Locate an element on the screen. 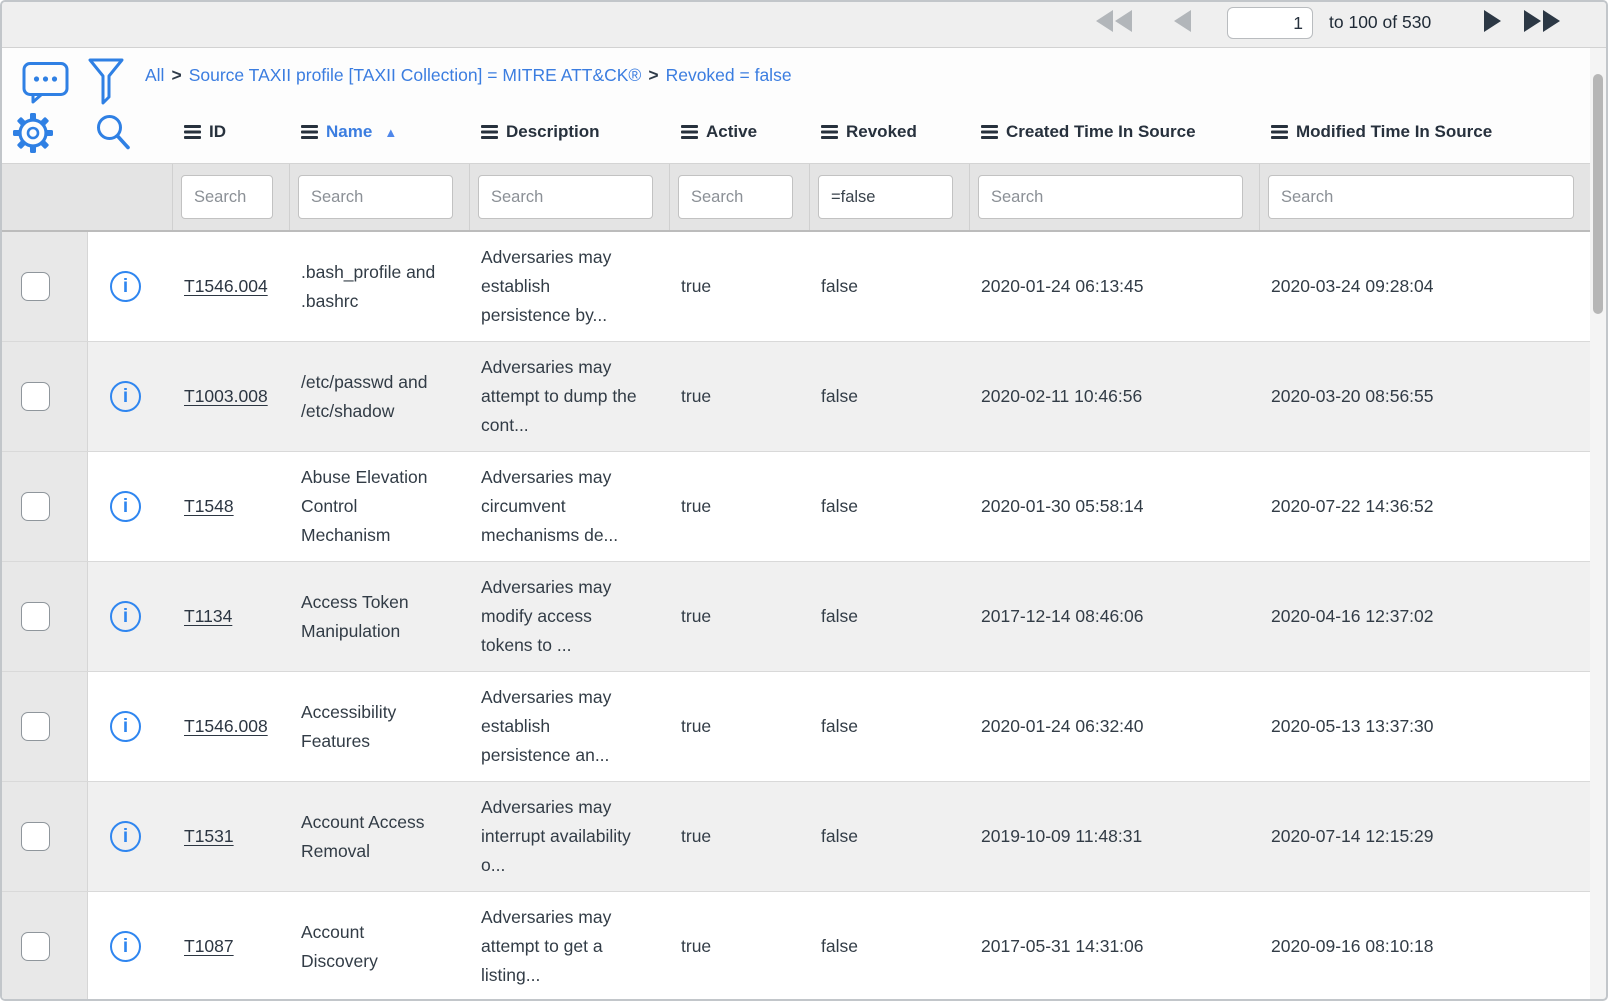 The width and height of the screenshot is (1608, 1001). record-id-link: T1003.008 is located at coordinates (226, 396).